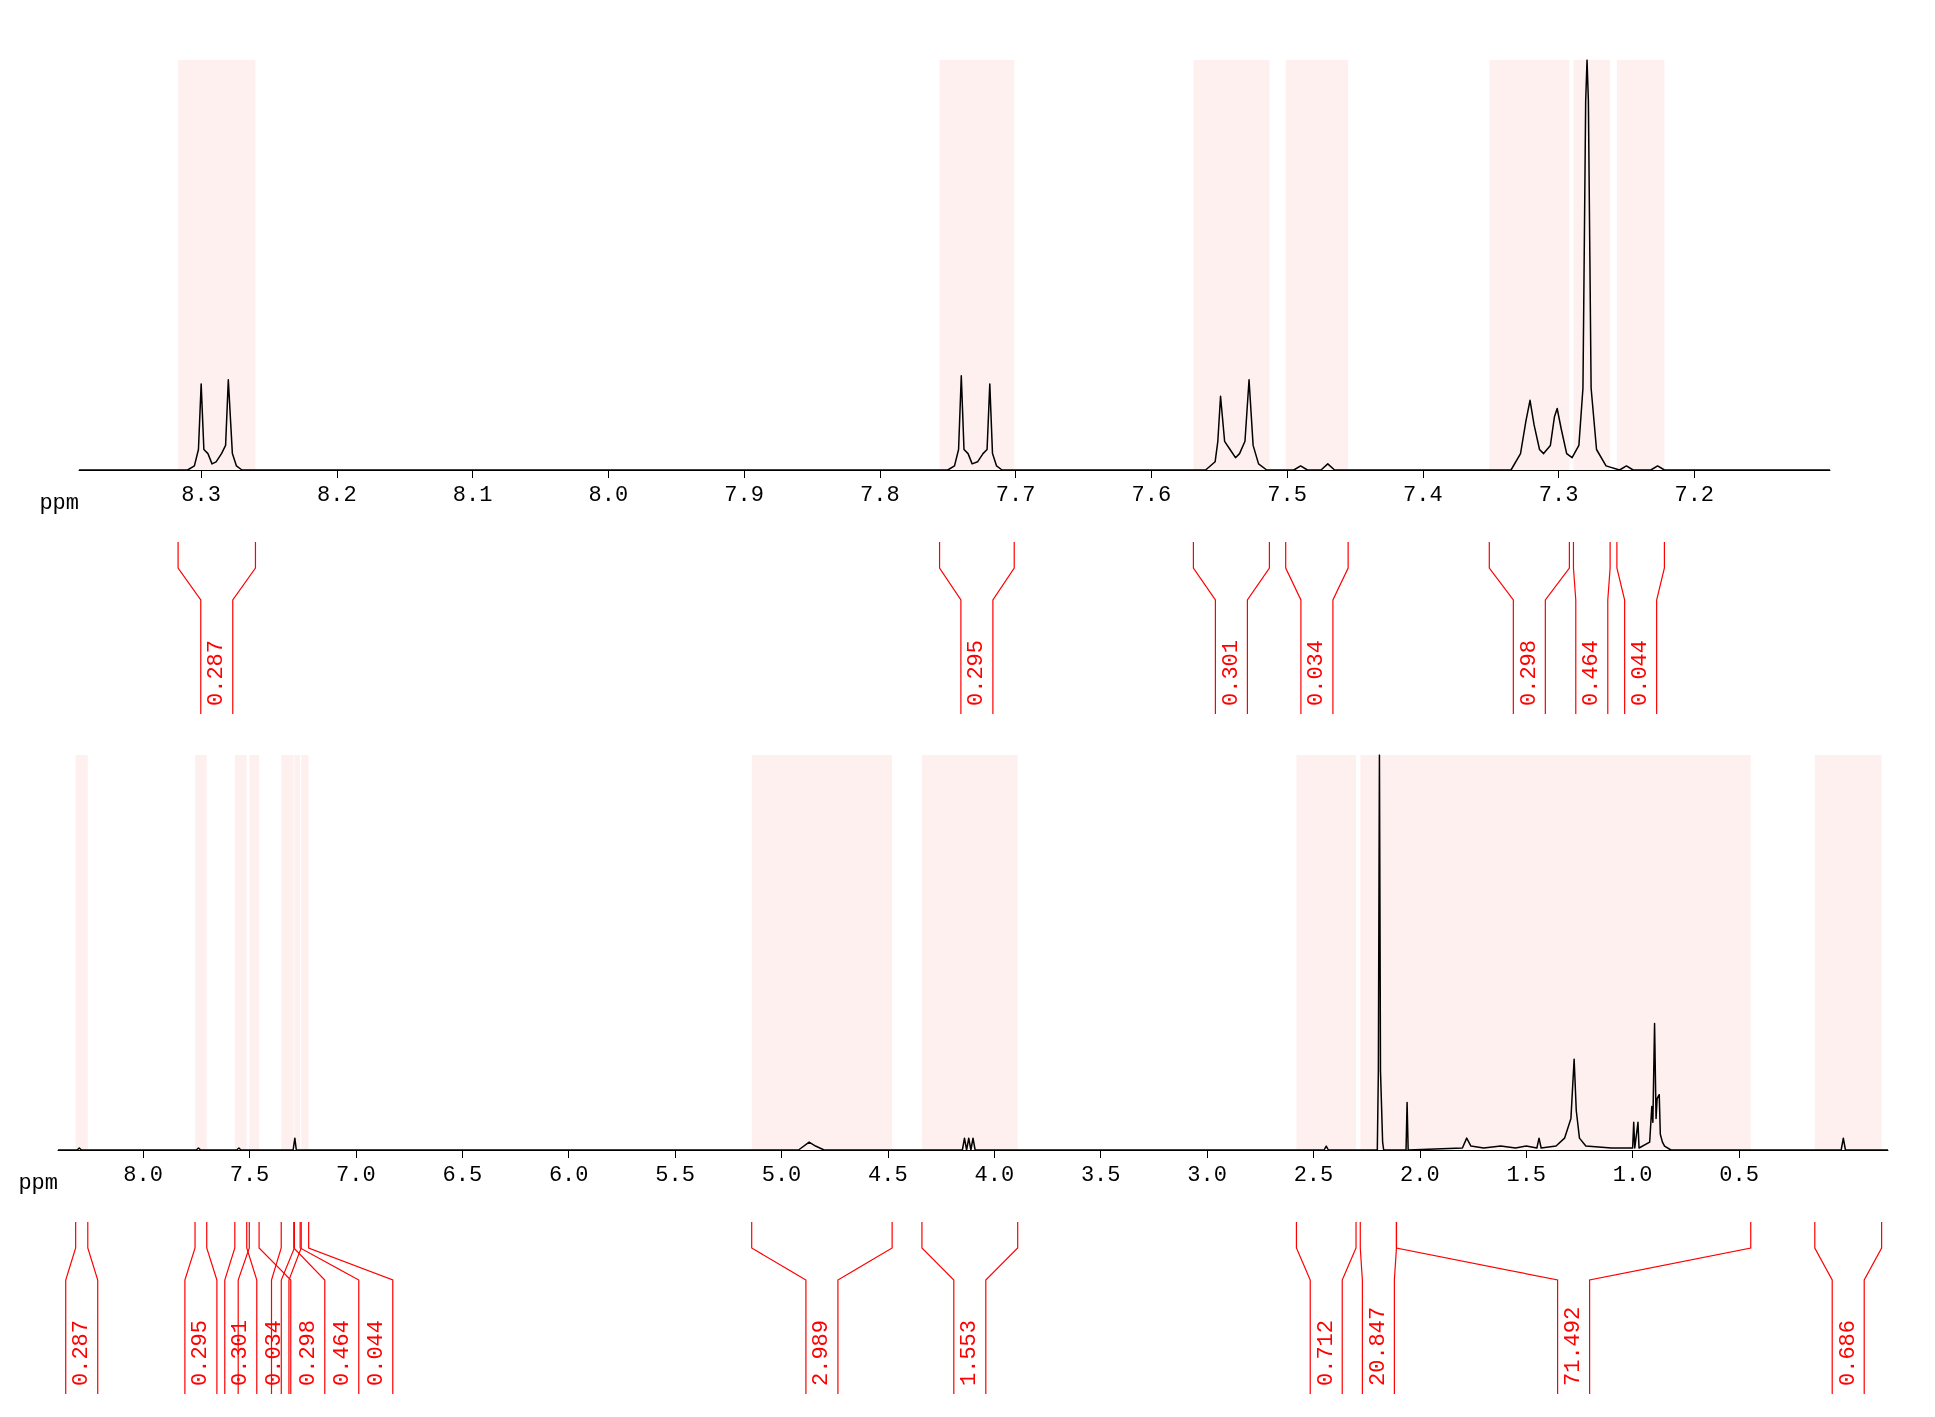 This screenshot has width=1935, height=1417. What do you see at coordinates (1317, 672) in the screenshot?
I see `band-label: 0.034` at bounding box center [1317, 672].